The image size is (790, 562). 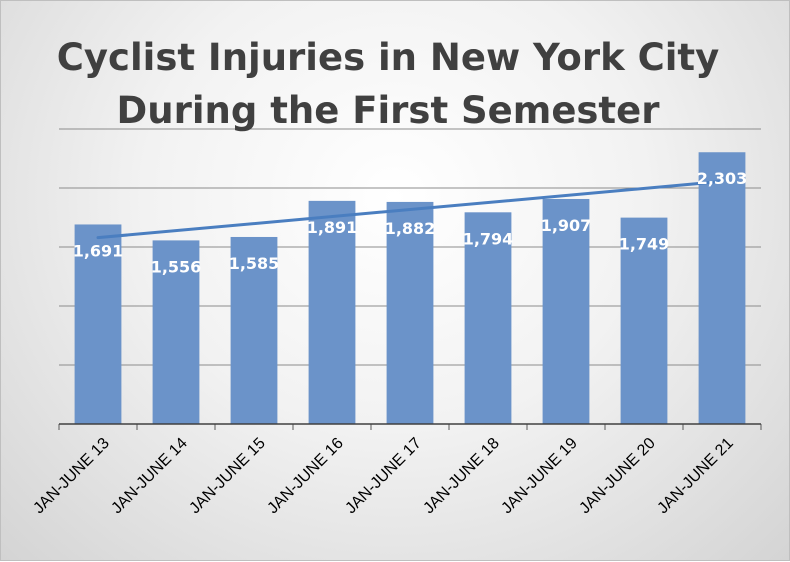 I want to click on data-label: 1,891, so click(x=332, y=227).